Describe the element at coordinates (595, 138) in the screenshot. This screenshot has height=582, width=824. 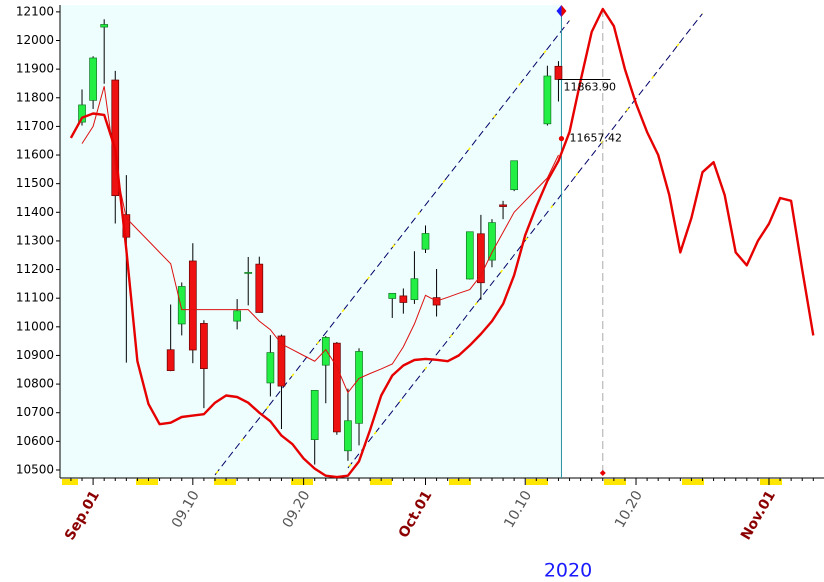
I see `forecast-marker-label: 11657.42` at that location.